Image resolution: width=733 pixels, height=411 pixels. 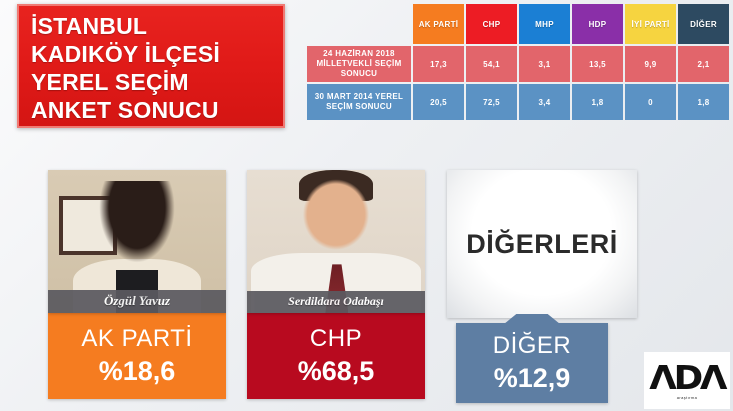 I want to click on table-corner-cell, so click(x=359, y=24).